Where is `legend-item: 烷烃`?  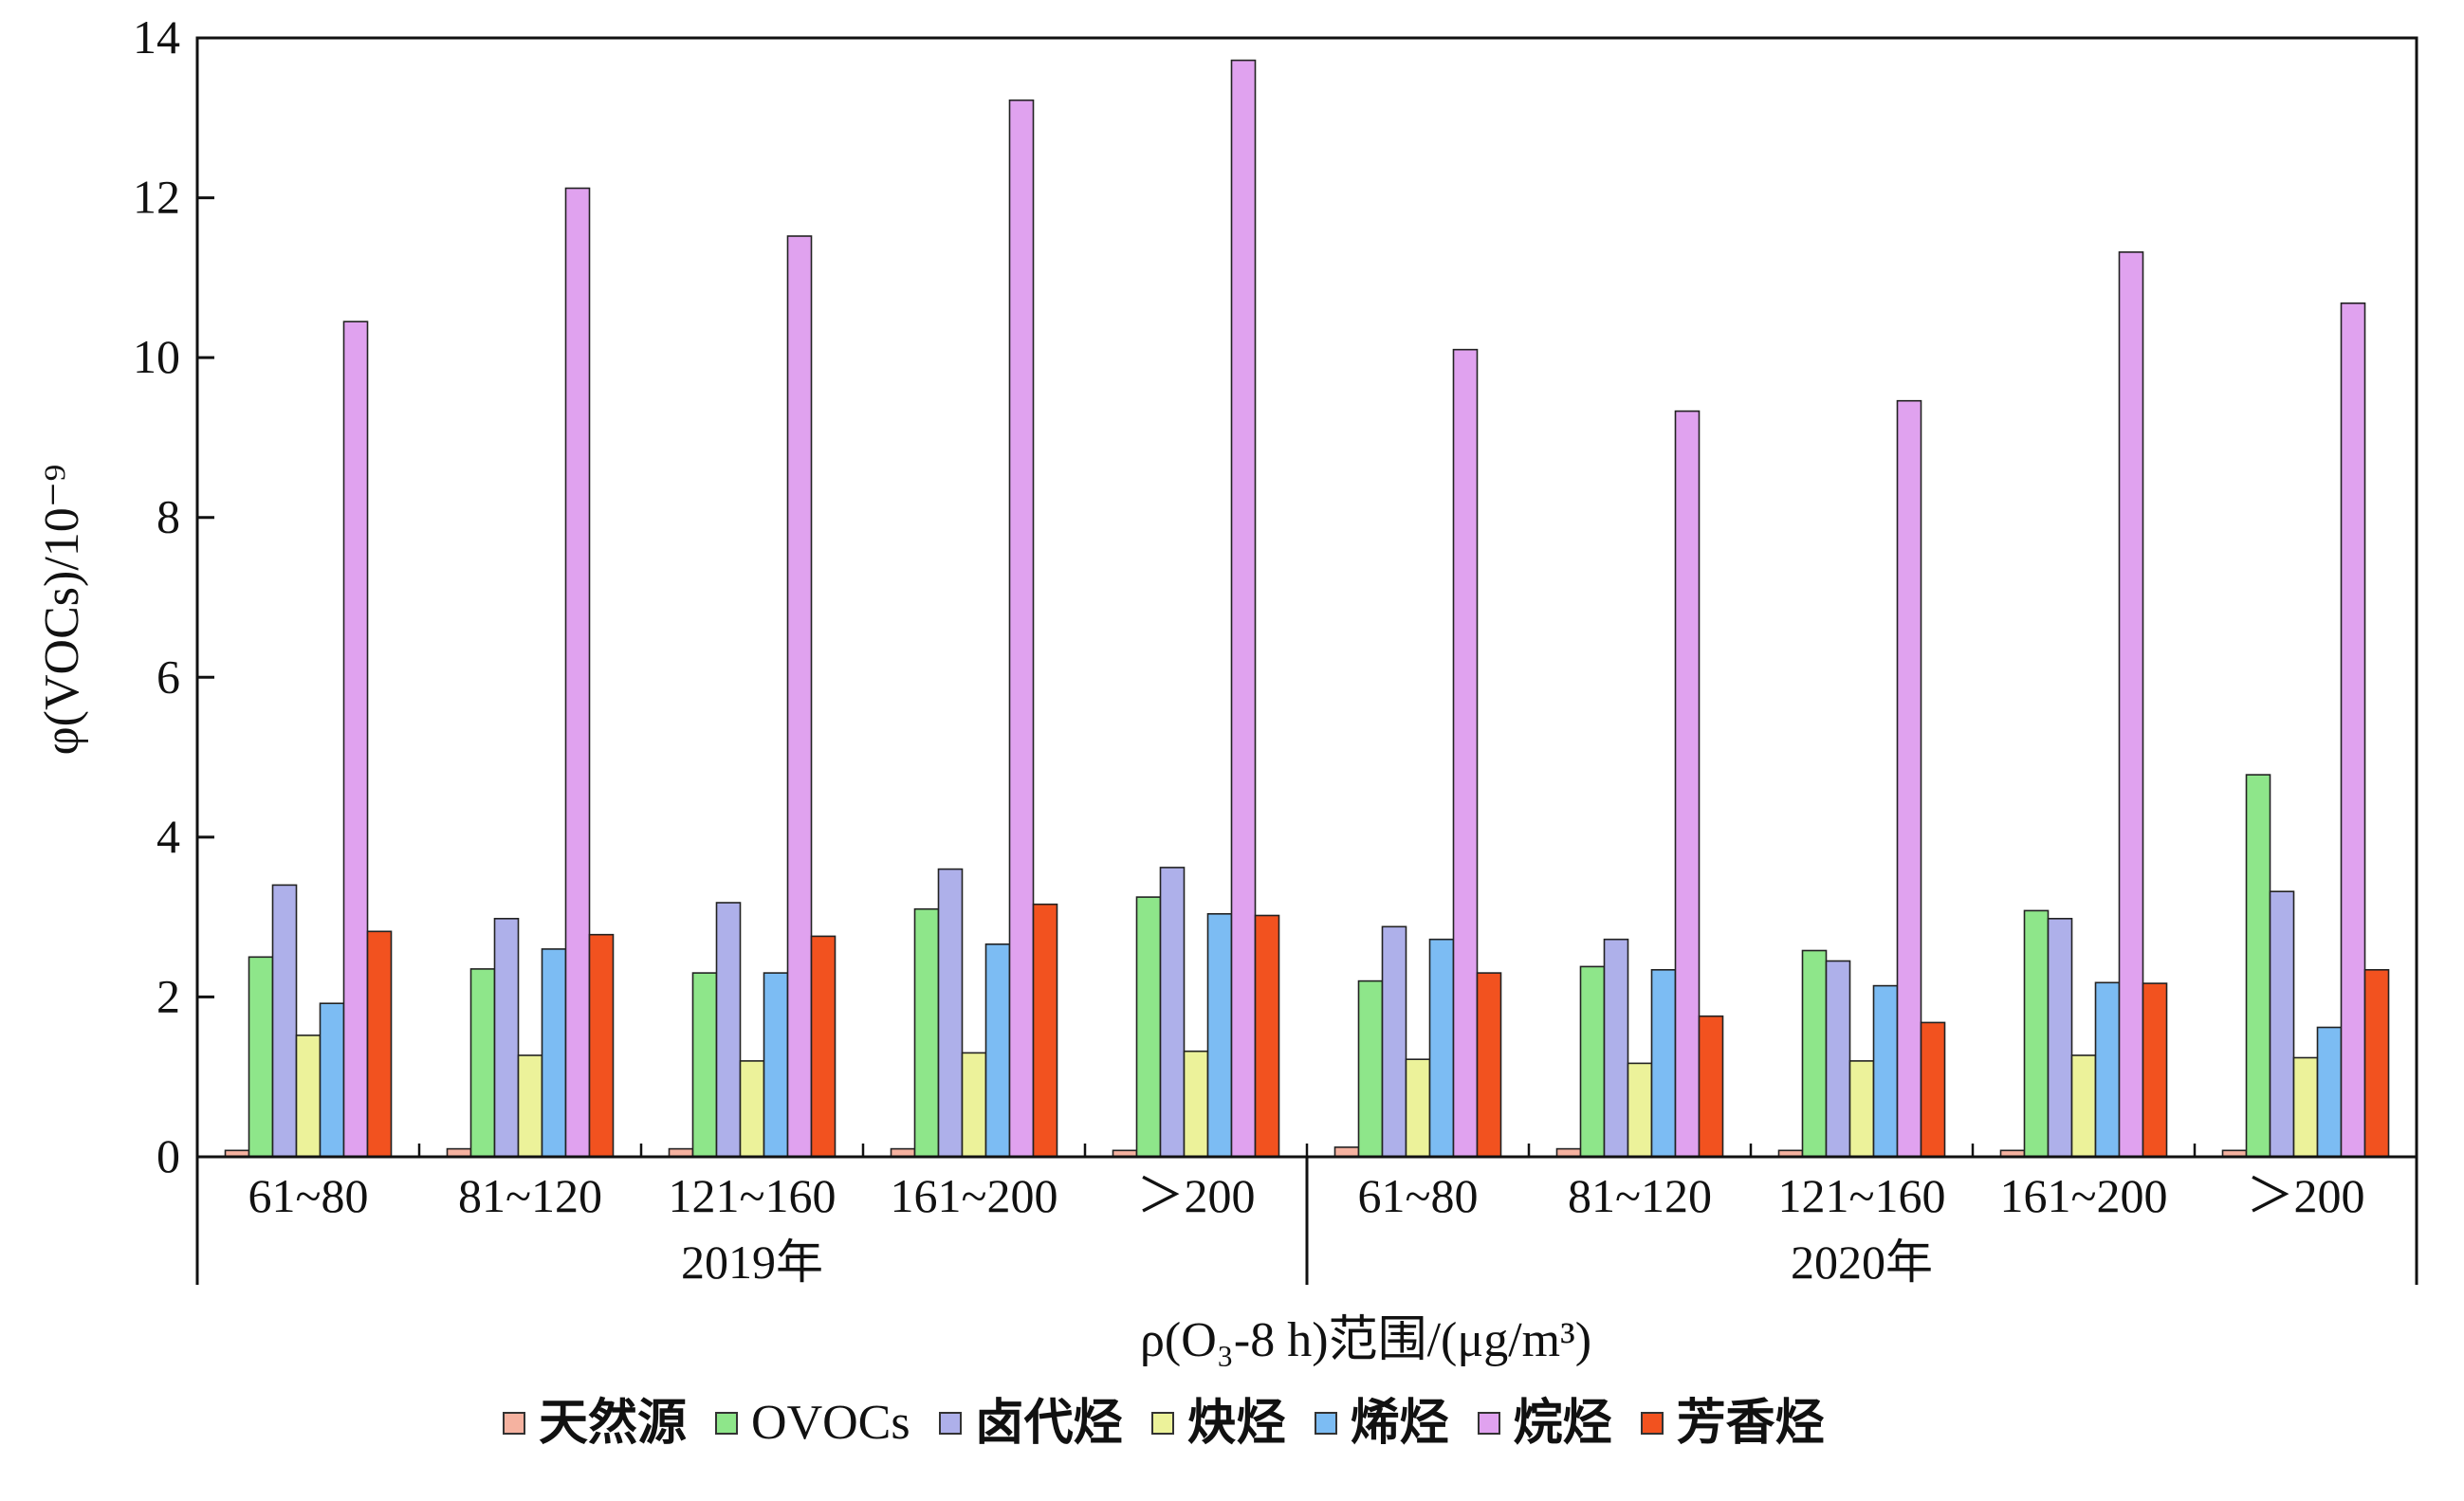 legend-item: 烷烃 is located at coordinates (1544, 1424).